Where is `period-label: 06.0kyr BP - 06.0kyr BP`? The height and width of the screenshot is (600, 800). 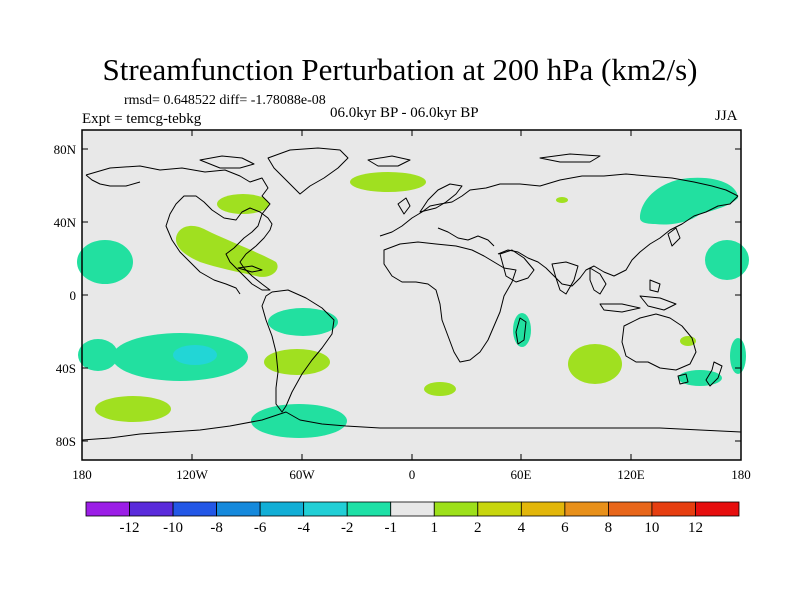 period-label: 06.0kyr BP - 06.0kyr BP is located at coordinates (404, 113).